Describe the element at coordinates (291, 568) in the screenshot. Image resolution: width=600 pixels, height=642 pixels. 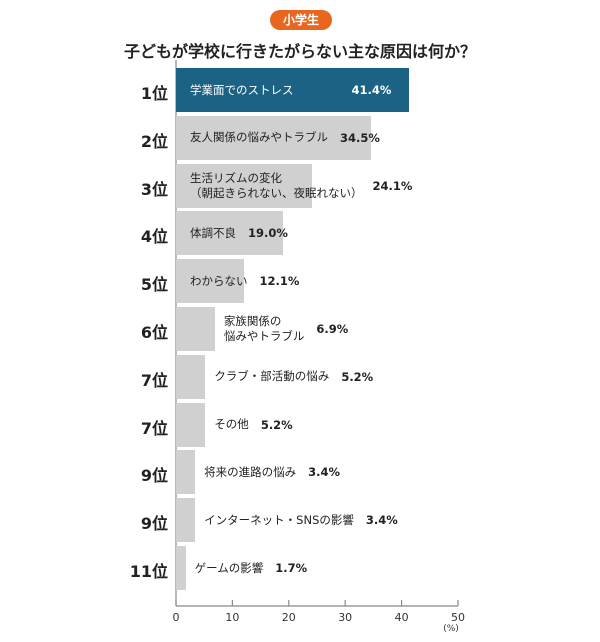
I see `value-label: 1.7%` at that location.